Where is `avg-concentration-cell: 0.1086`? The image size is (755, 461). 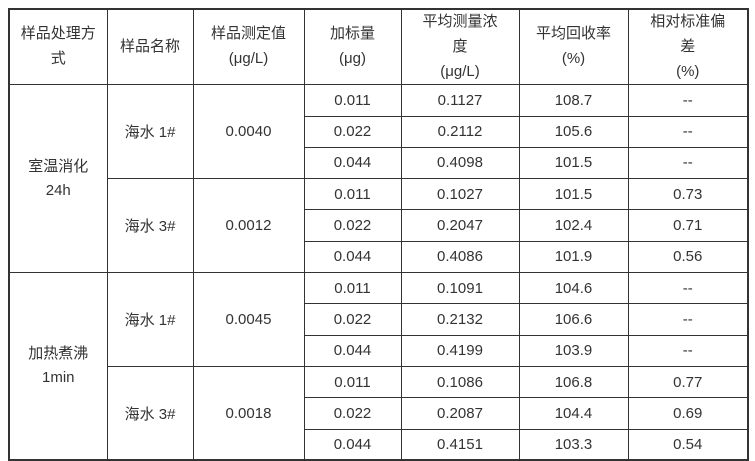 avg-concentration-cell: 0.1086 is located at coordinates (460, 382).